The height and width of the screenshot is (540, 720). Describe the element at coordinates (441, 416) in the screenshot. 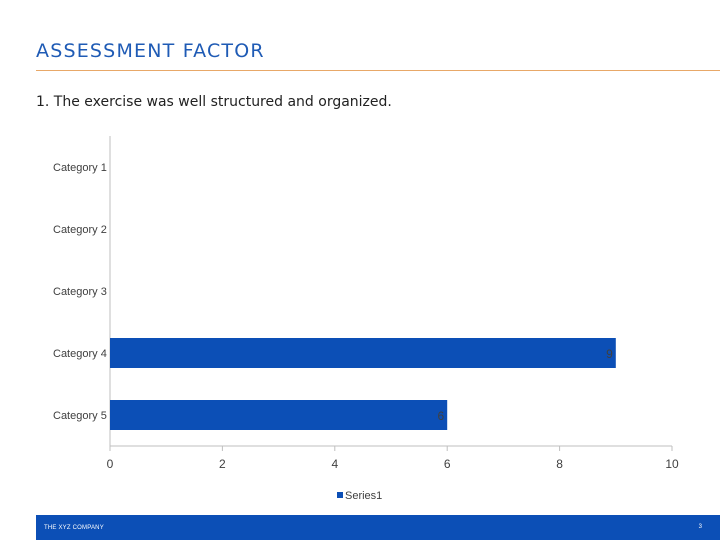

I see `data-label: 6` at that location.